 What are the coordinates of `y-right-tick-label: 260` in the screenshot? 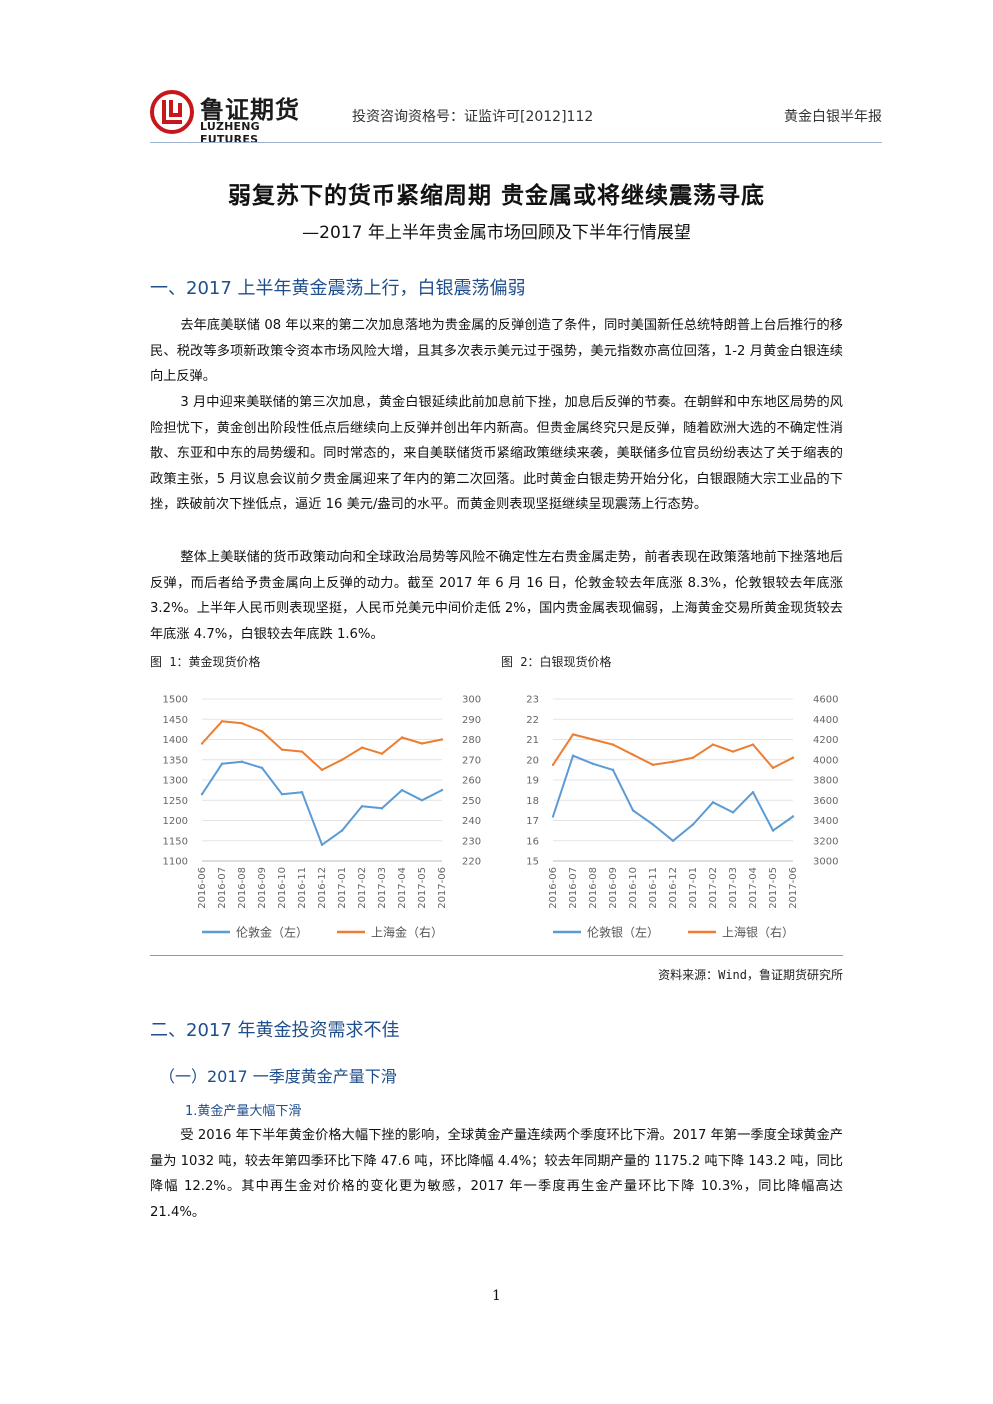 It's located at (471, 781).